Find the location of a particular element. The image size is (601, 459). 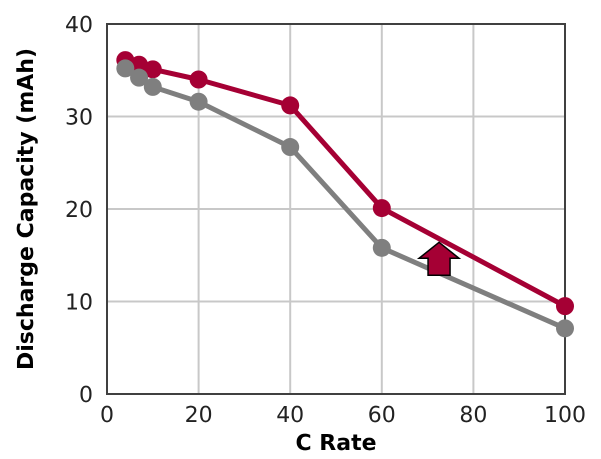

x-tick-label: 100 is located at coordinates (565, 415).